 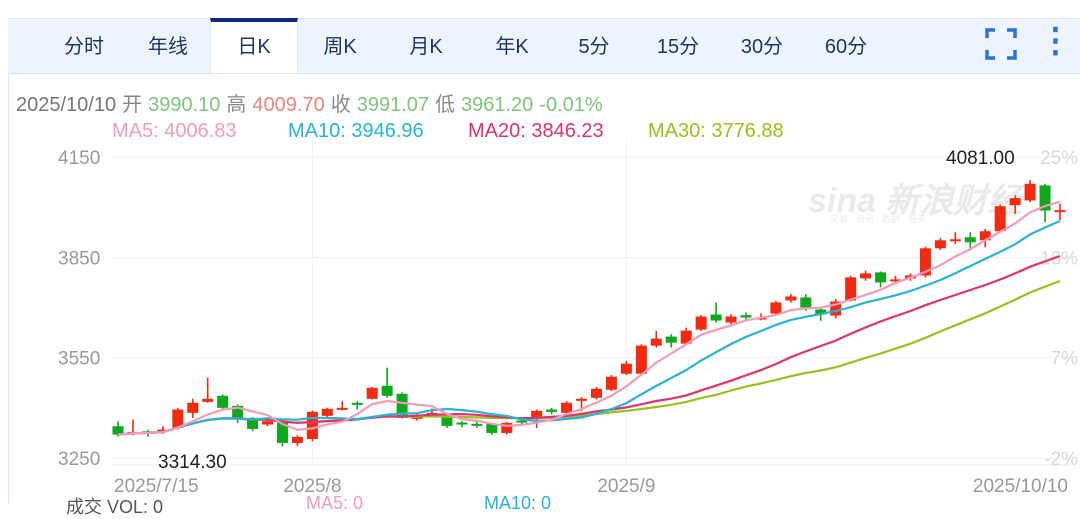 I want to click on y-tick-label: 3250, so click(x=79, y=459).